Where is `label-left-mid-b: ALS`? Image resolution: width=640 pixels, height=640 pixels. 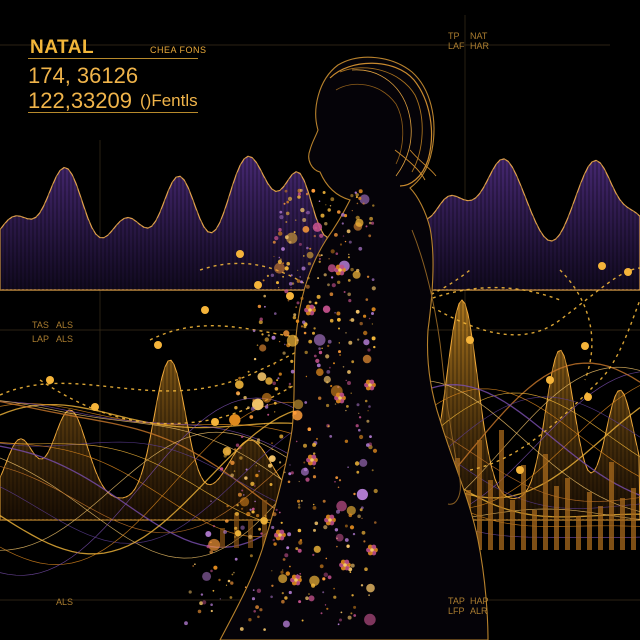
label-left-mid-b: ALS is located at coordinates (65, 325).